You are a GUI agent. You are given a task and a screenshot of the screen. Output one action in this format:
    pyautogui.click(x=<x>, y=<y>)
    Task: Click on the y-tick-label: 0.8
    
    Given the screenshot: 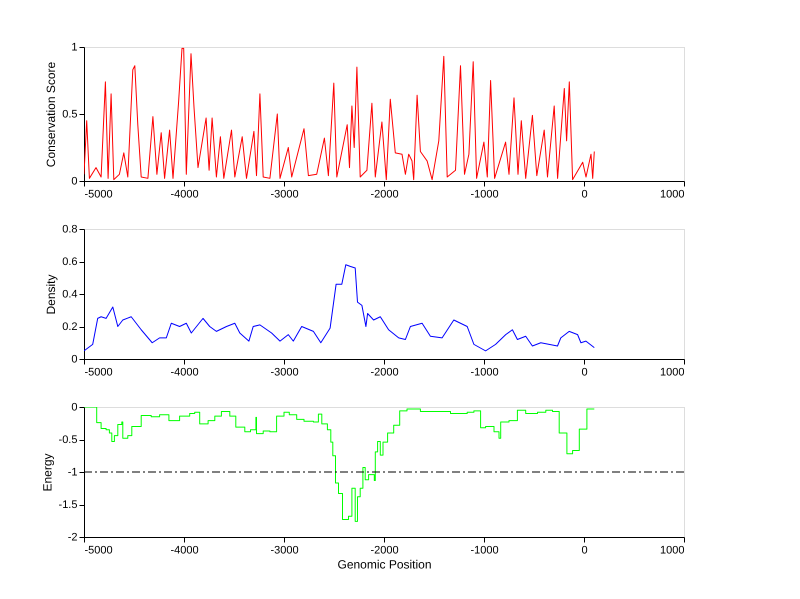 What is the action you would take?
    pyautogui.click(x=70, y=230)
    